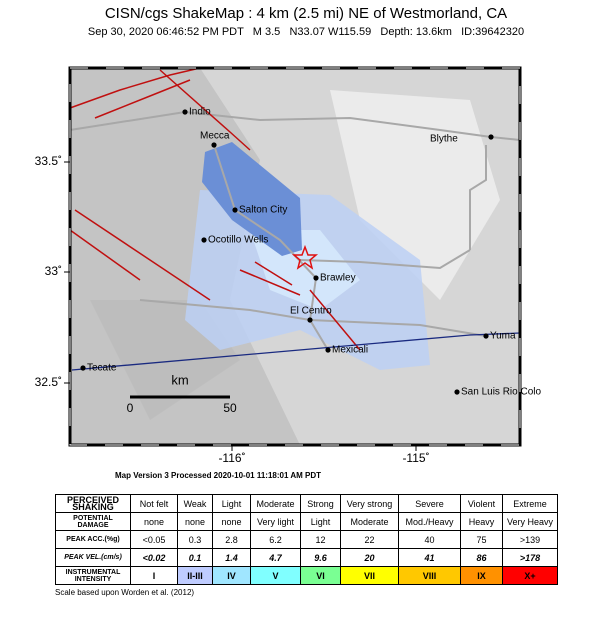 The image size is (612, 623). What do you see at coordinates (231, 575) in the screenshot?
I see `legend-cell: IV` at bounding box center [231, 575].